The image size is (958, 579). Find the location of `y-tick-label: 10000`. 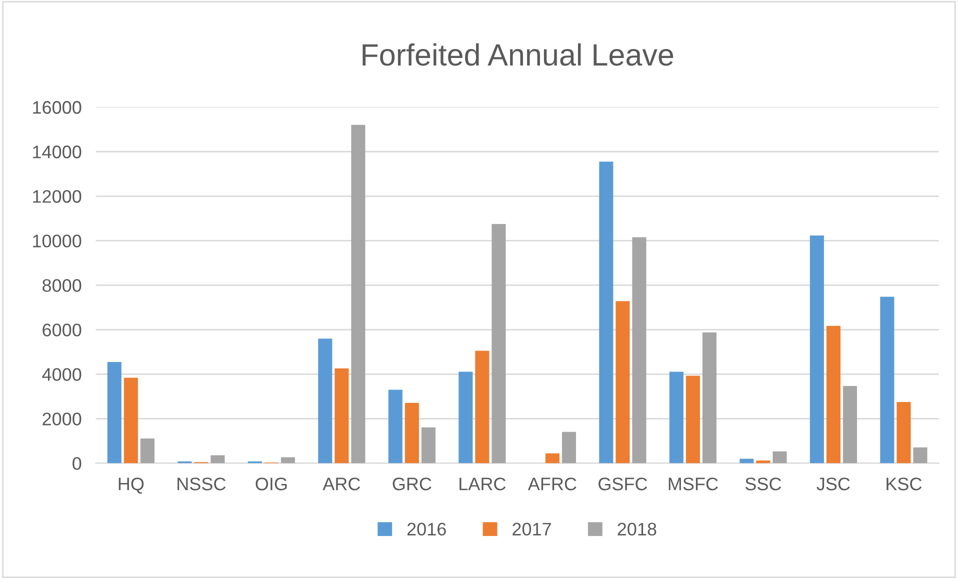

y-tick-label: 10000 is located at coordinates (57, 241).